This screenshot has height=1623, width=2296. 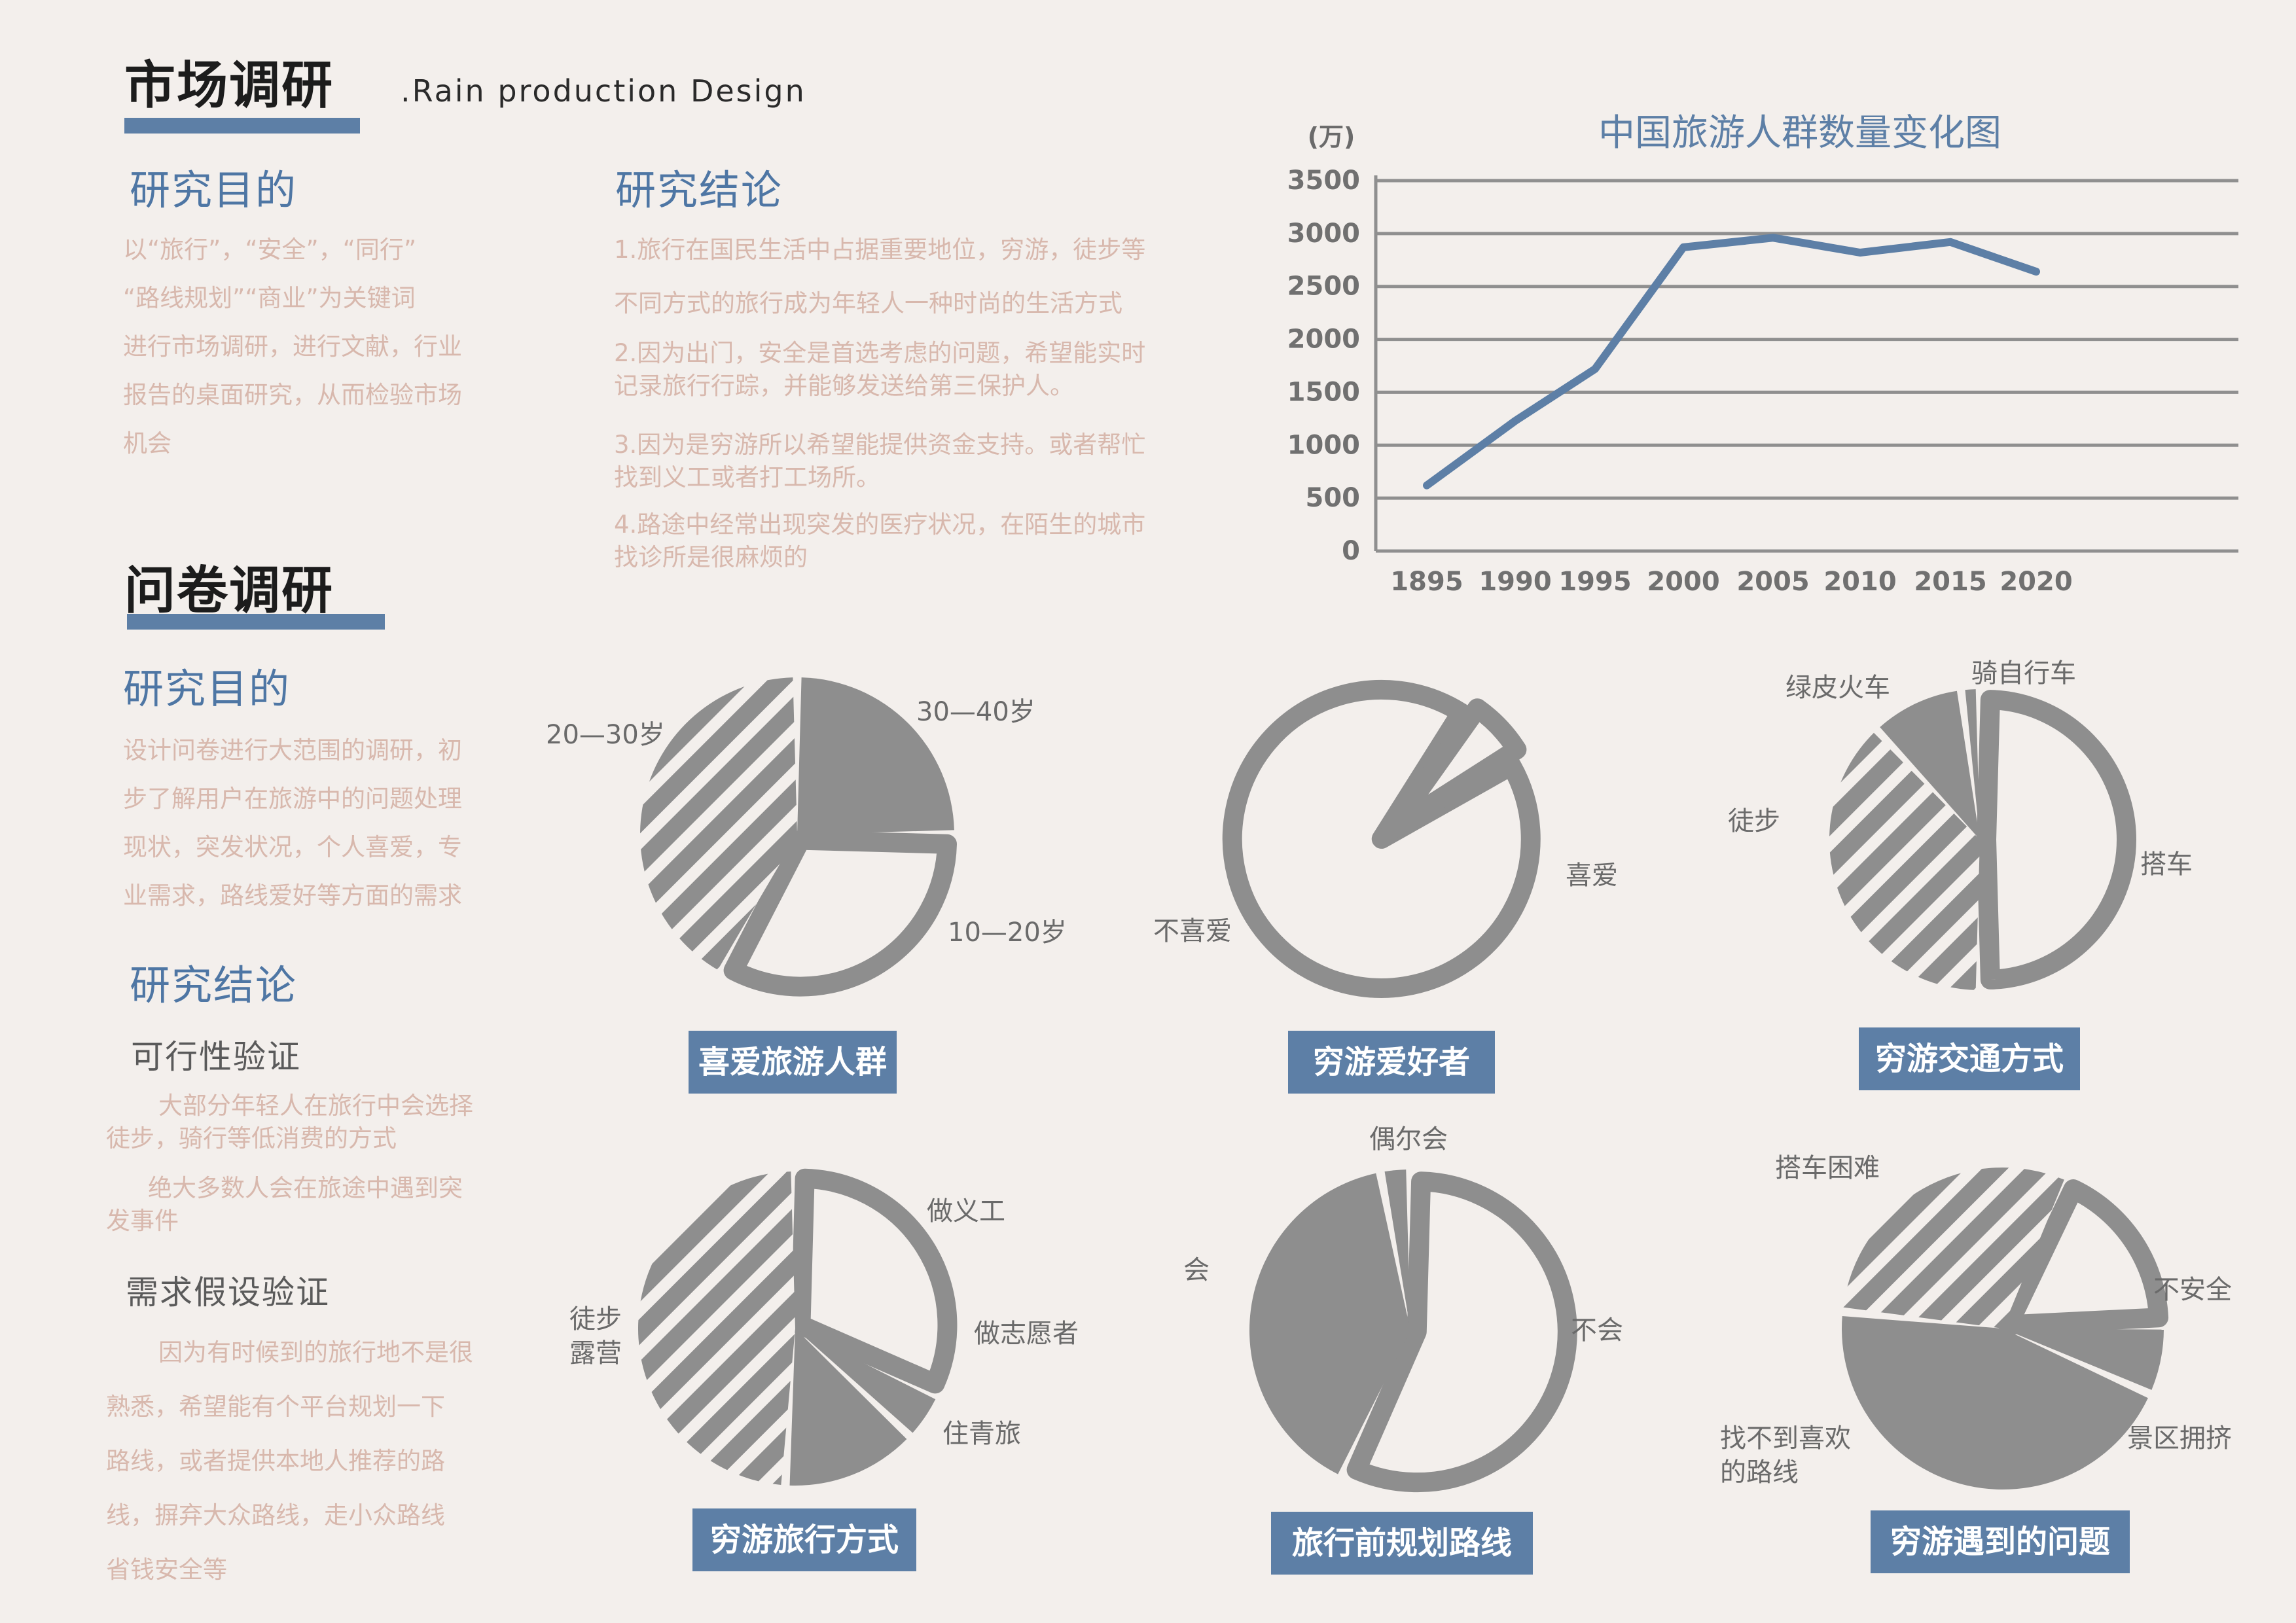 What do you see at coordinates (216, 1057) in the screenshot?
I see `feasibility-heading: 可行性验证` at bounding box center [216, 1057].